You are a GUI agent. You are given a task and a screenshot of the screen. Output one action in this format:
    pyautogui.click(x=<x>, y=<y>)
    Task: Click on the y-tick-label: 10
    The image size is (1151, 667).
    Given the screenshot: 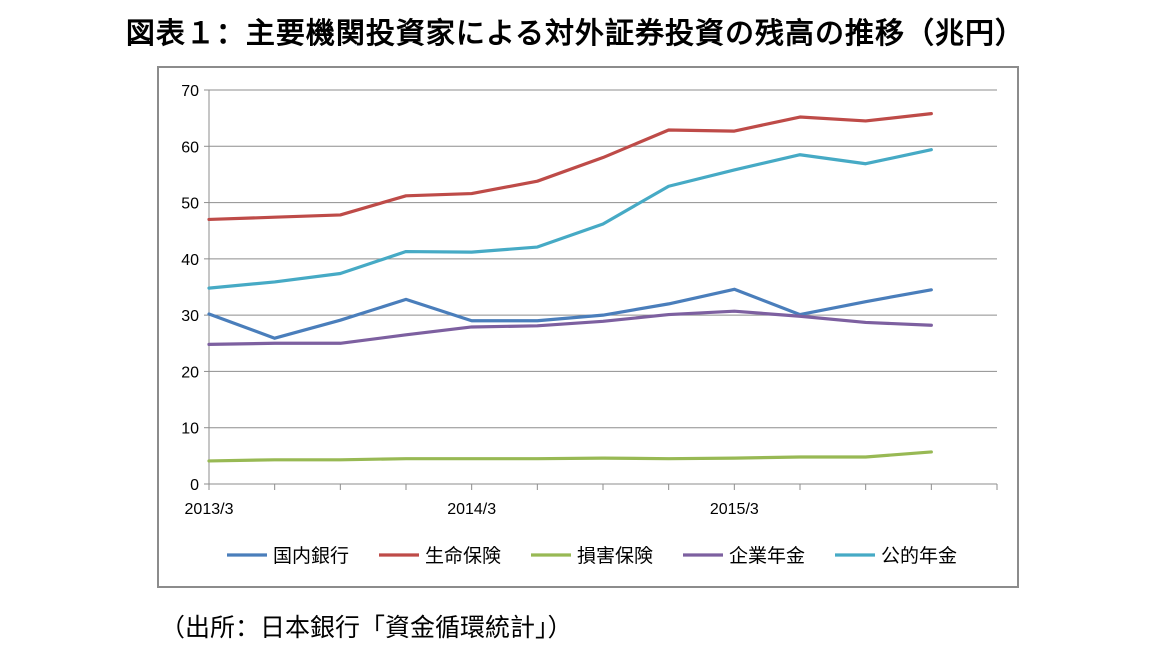 What is the action you would take?
    pyautogui.click(x=190, y=429)
    